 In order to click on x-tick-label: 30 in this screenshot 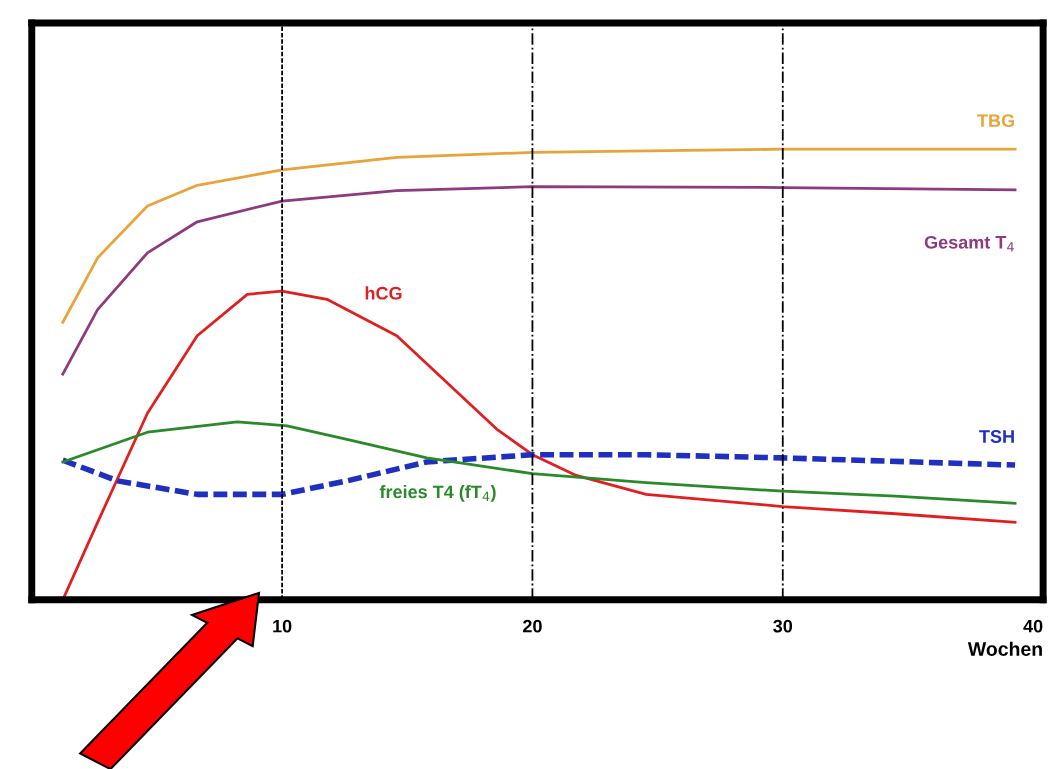, I will do `click(783, 626)`.